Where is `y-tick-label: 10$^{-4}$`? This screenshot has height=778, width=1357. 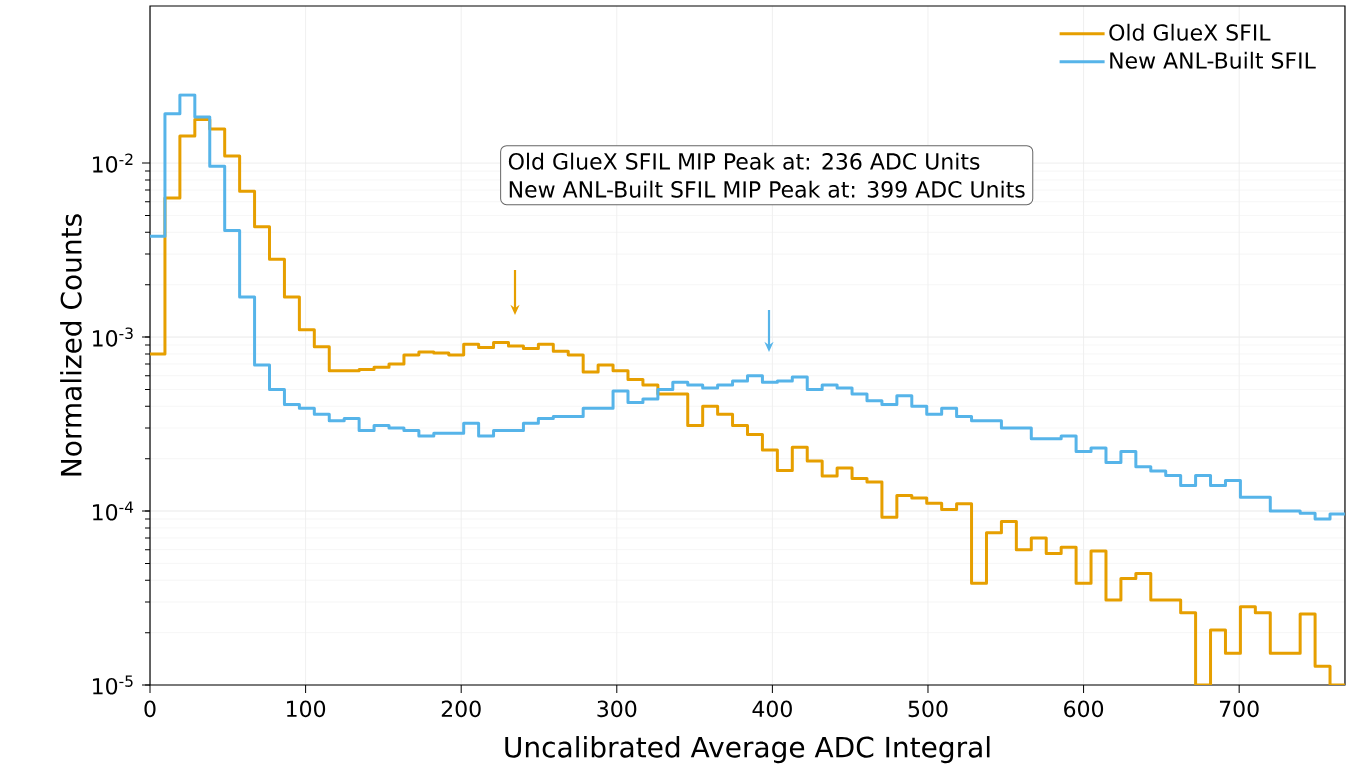
y-tick-label: 10$^{-4}$ is located at coordinates (113, 511).